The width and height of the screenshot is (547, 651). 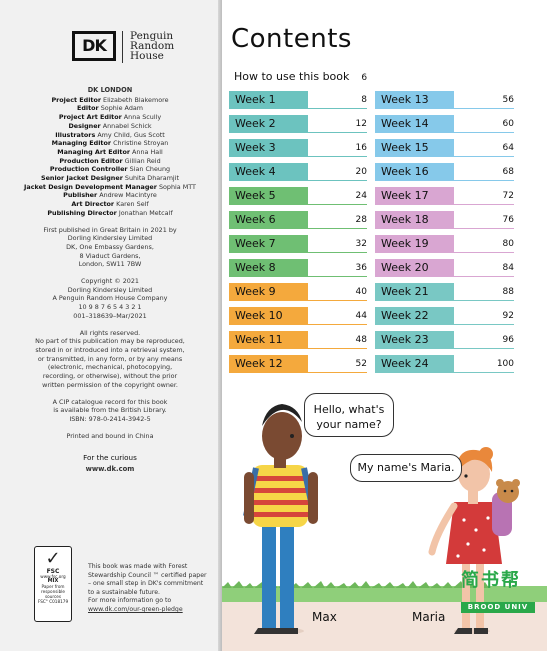 I want to click on week-page: 36, so click(x=361, y=268).